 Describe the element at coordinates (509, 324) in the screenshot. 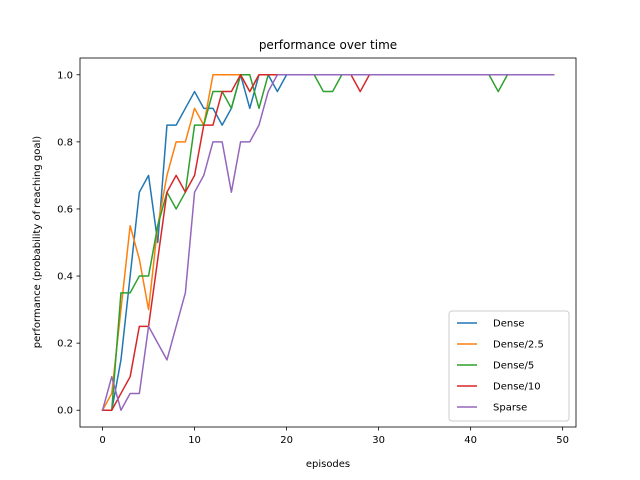

I see `legend-label: Dense` at that location.